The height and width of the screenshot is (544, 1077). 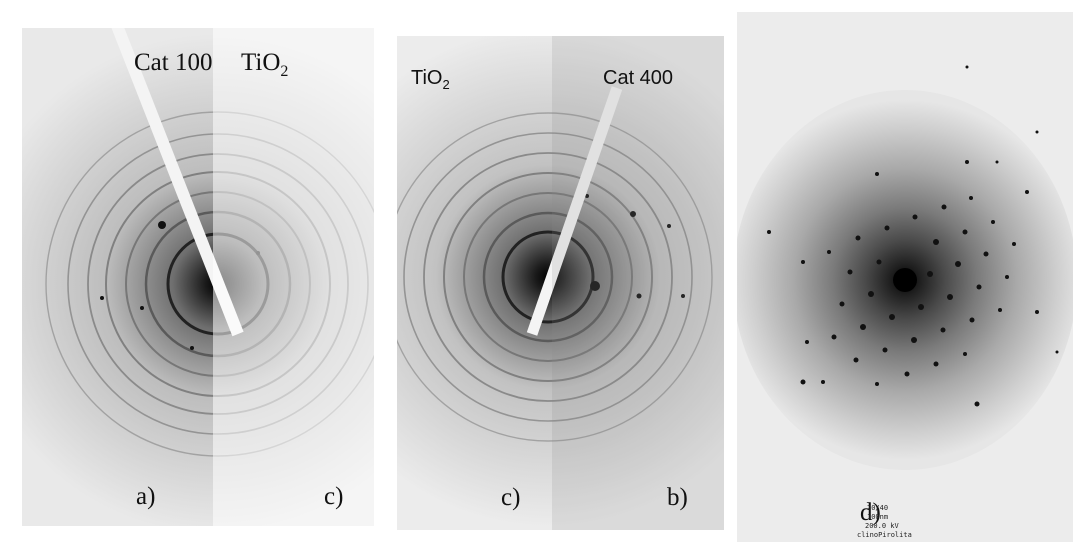 I want to click on right-microscope-caption: 20/40 100nm 200.0 kV clinoPirolita, so click(x=898, y=521).